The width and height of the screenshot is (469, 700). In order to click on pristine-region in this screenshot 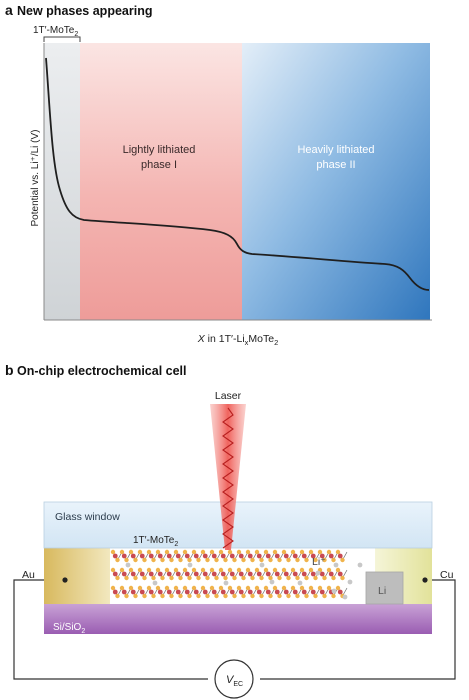, I will do `click(62, 181)`.